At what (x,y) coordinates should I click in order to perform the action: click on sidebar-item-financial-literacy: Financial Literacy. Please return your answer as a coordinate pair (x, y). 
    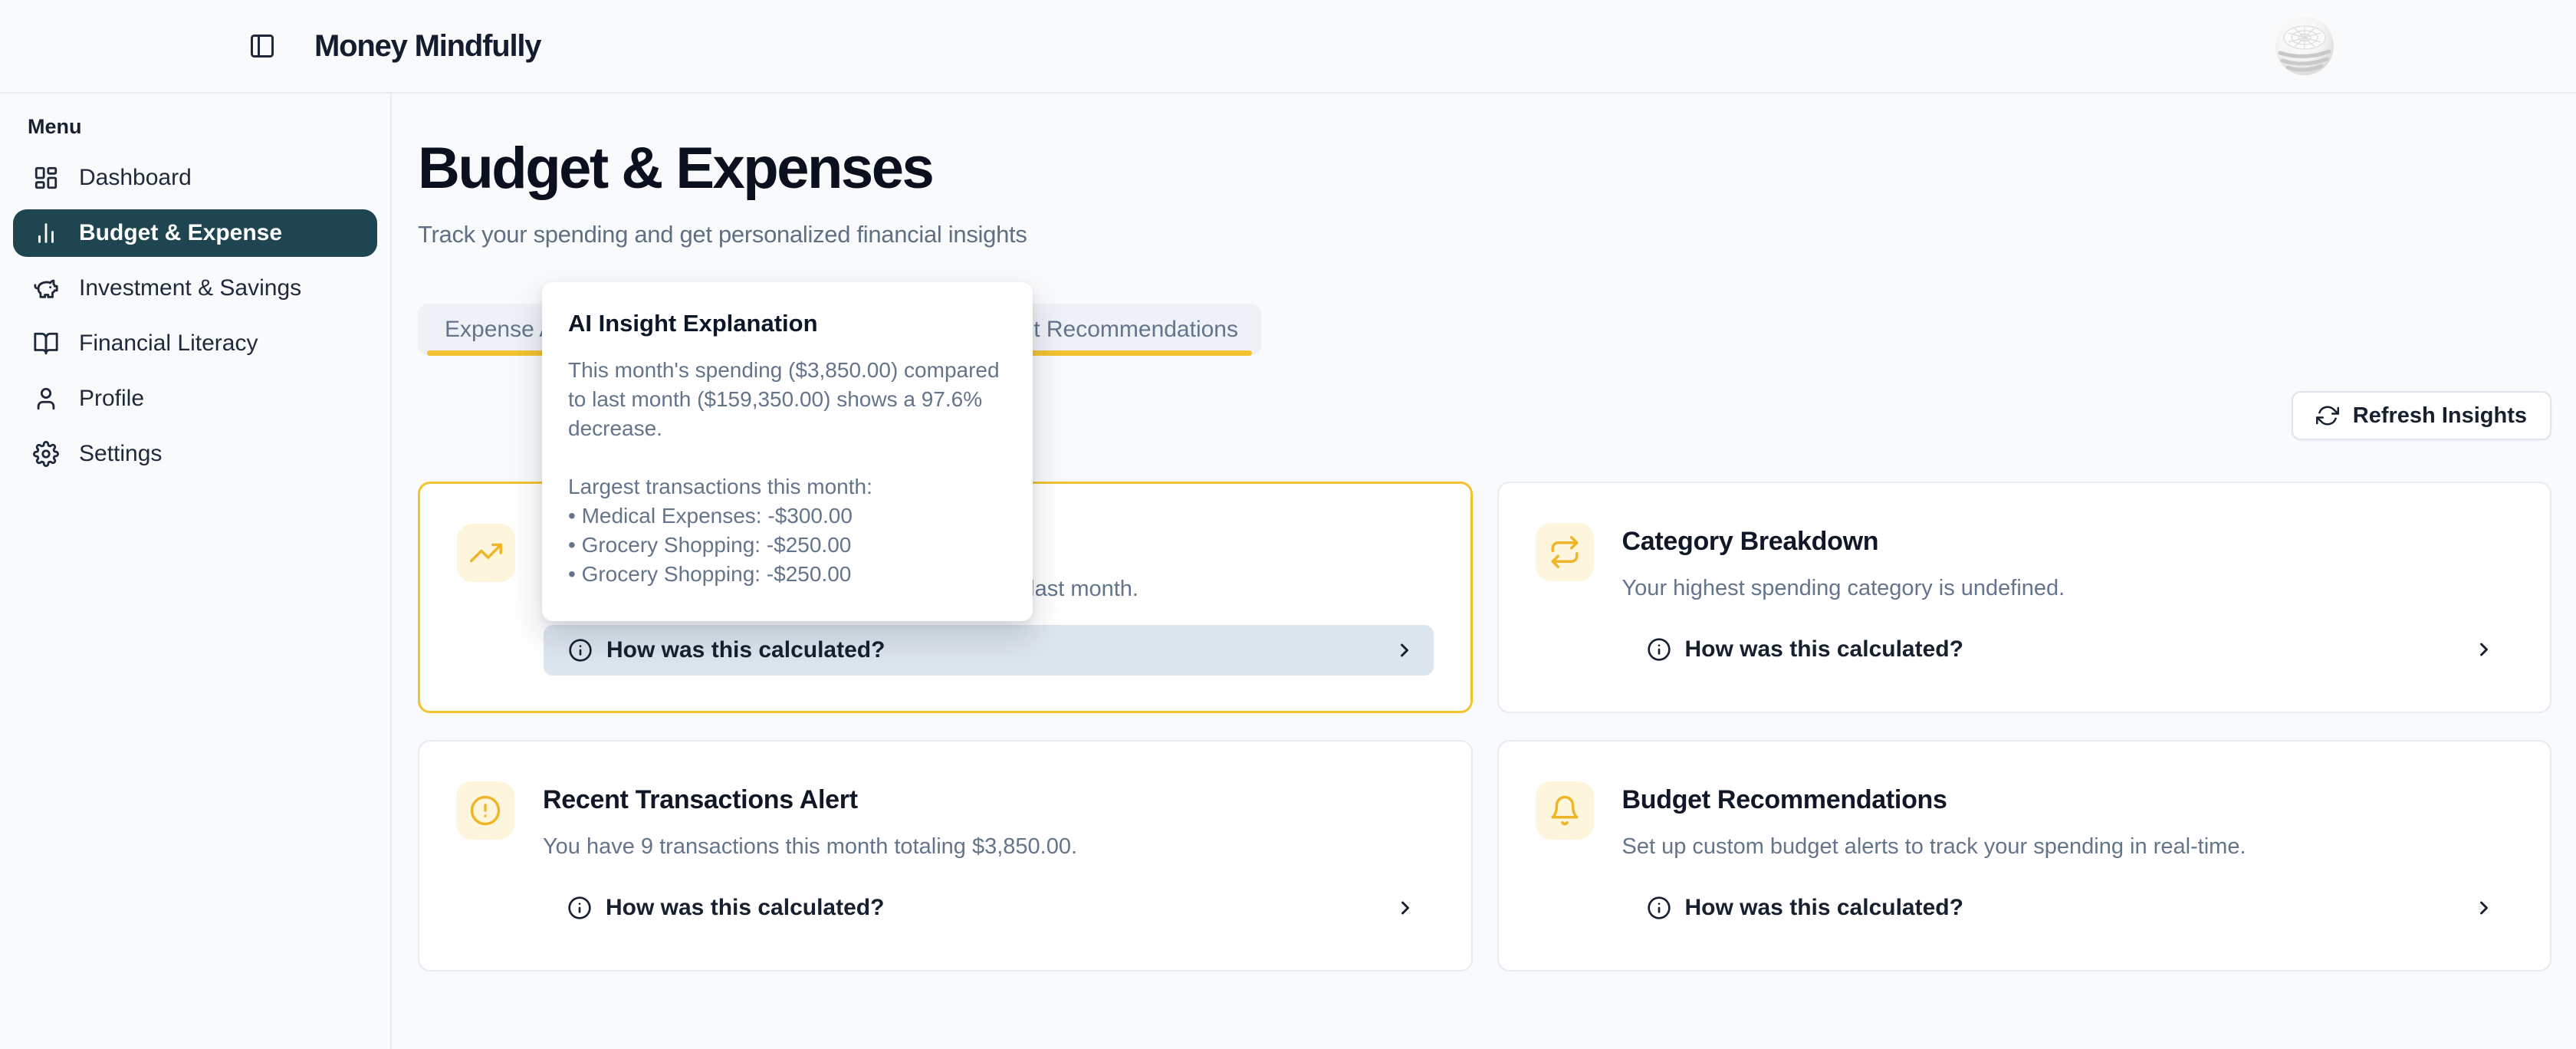
    Looking at the image, I should click on (195, 343).